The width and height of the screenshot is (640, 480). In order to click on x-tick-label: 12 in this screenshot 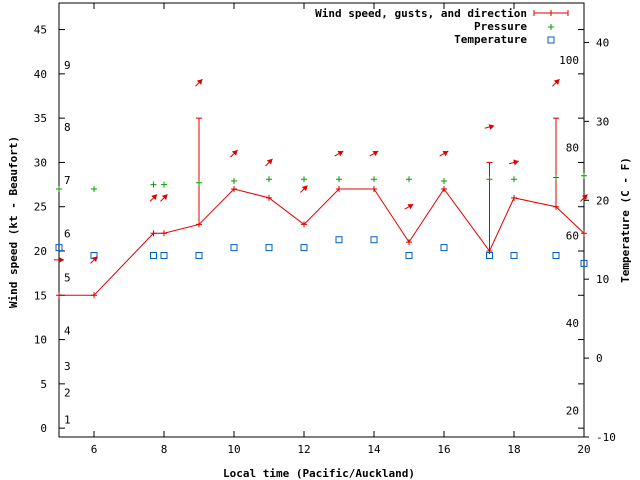, I will do `click(303, 449)`.